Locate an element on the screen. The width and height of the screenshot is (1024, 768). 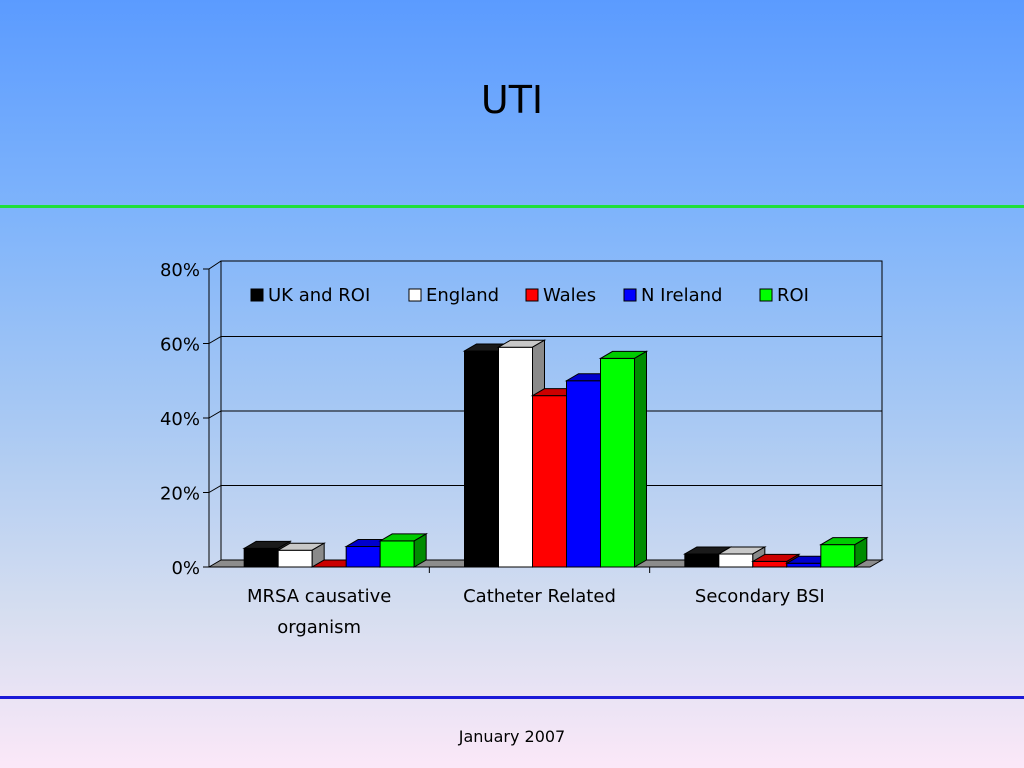
bottom-divider is located at coordinates (512, 697).